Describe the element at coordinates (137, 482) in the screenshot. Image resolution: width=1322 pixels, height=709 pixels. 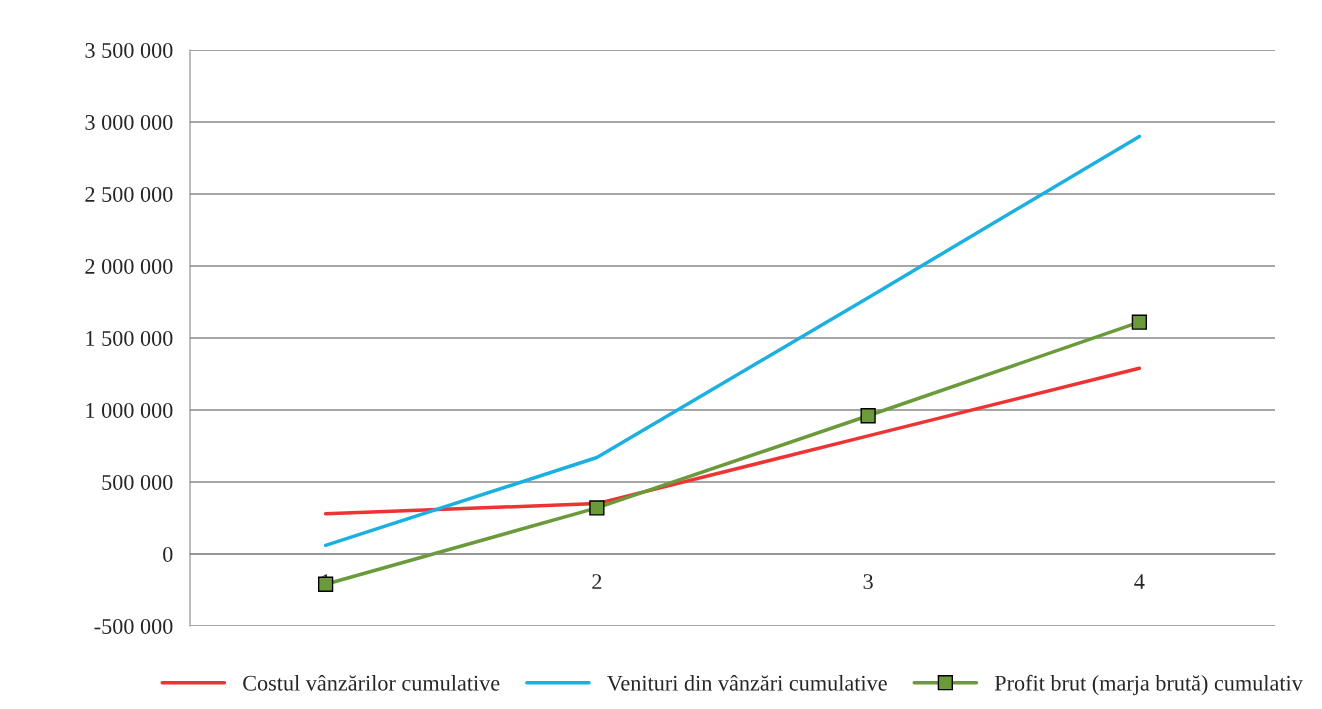
I see `y-tick-label: 500 000` at that location.